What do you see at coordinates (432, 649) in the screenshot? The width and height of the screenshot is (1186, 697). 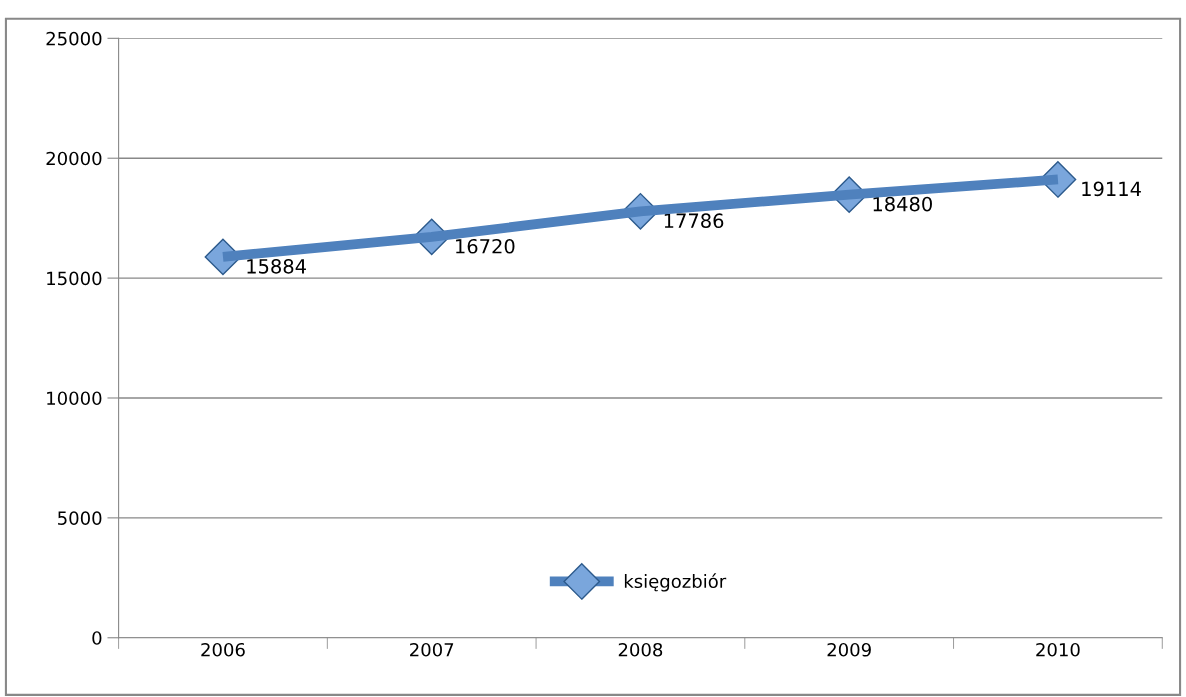 I see `x-tick-label: 2007` at bounding box center [432, 649].